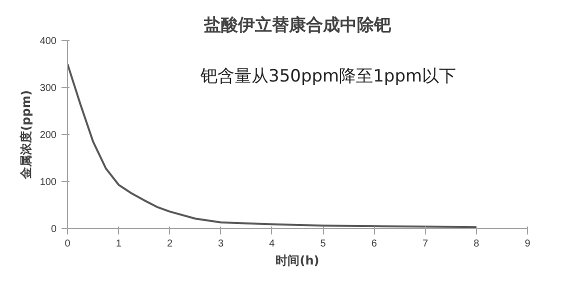 Image resolution: width=577 pixels, height=285 pixels. I want to click on x-tick-label: 4, so click(272, 244).